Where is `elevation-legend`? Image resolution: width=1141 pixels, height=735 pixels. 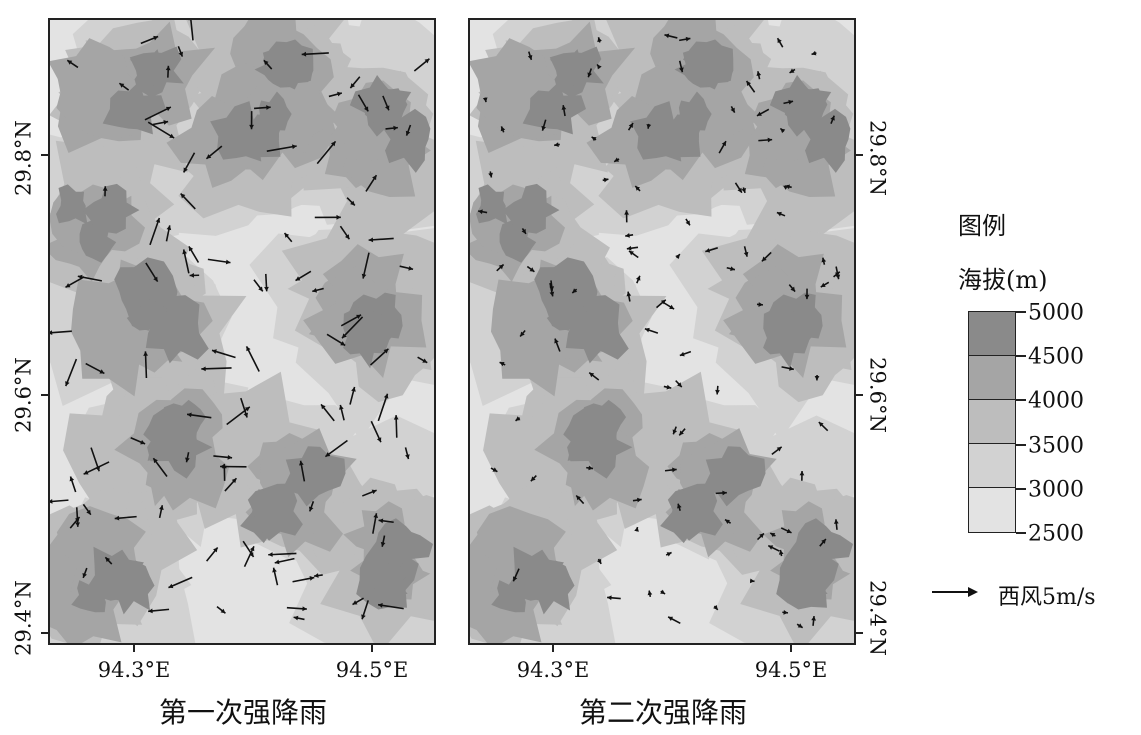 elevation-legend is located at coordinates (992, 422).